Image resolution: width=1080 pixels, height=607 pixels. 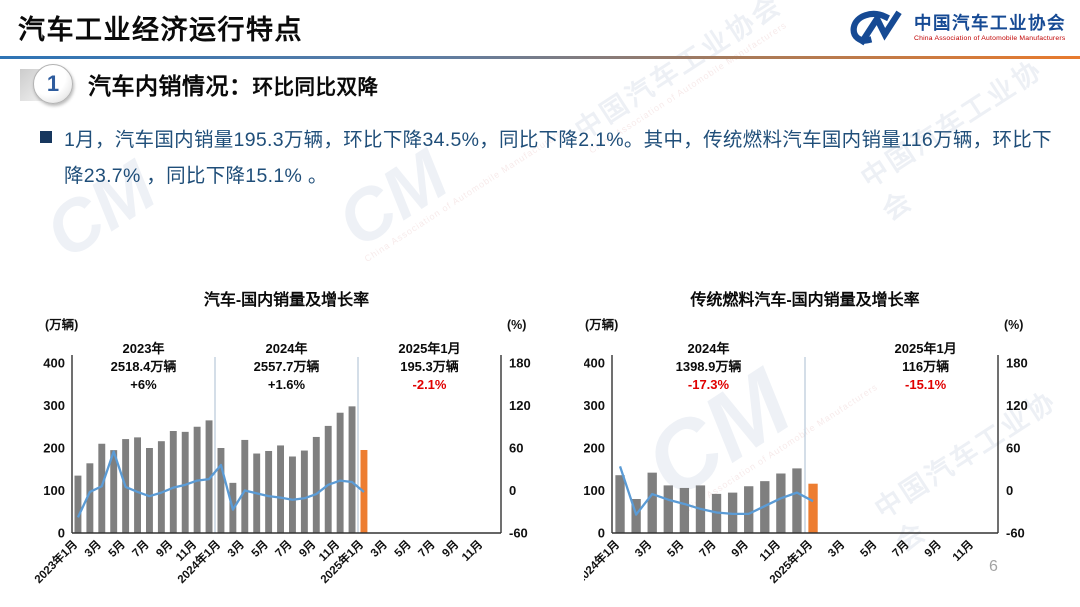 What do you see at coordinates (876, 28) in the screenshot?
I see `caam-logo-icon` at bounding box center [876, 28].